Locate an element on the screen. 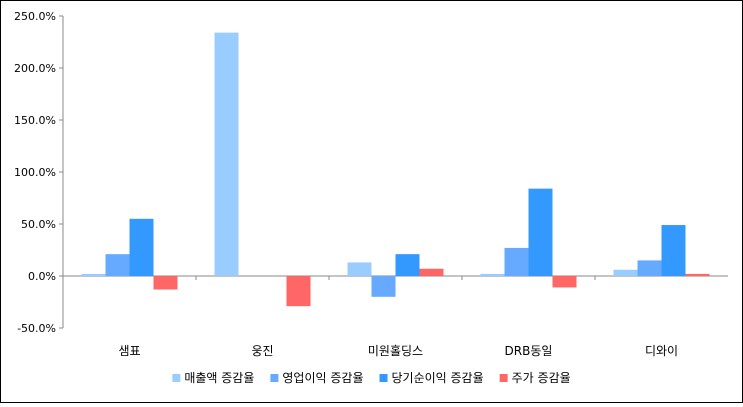 This screenshot has width=743, height=407. legend-label: 매출액 증감율 is located at coordinates (219, 378).